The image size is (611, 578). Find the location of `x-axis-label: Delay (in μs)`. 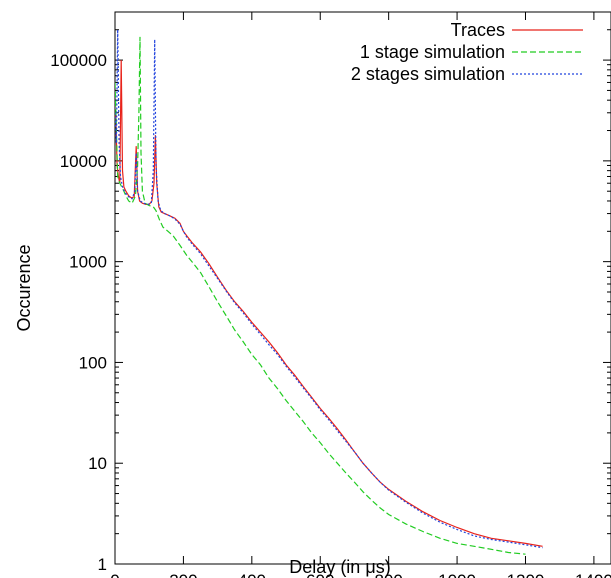

x-axis-label: Delay (in μs) is located at coordinates (339, 567).